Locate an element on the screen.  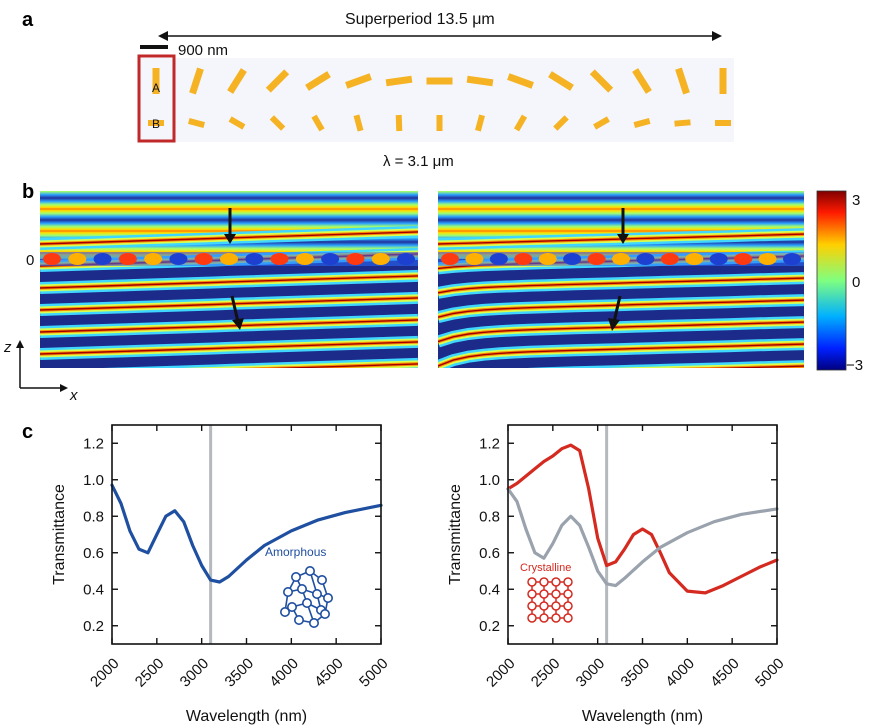
panel-a-label: a is located at coordinates (28, 20).